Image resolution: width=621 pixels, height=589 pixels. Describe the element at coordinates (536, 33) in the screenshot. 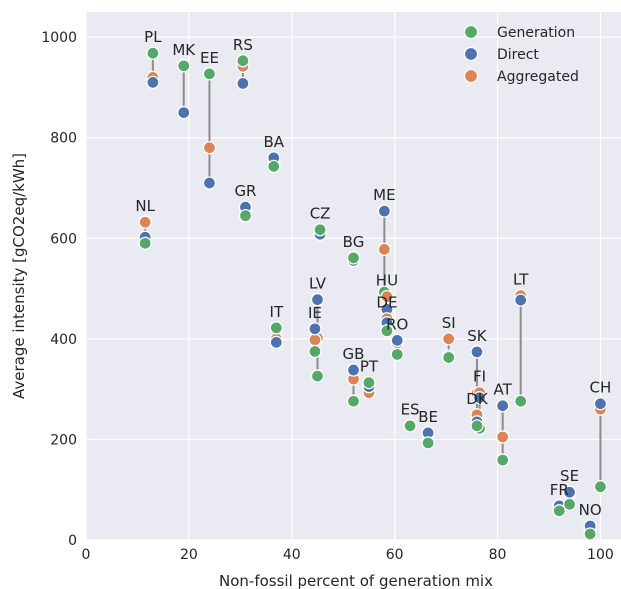

I see `legend-label-generation: Generation` at that location.